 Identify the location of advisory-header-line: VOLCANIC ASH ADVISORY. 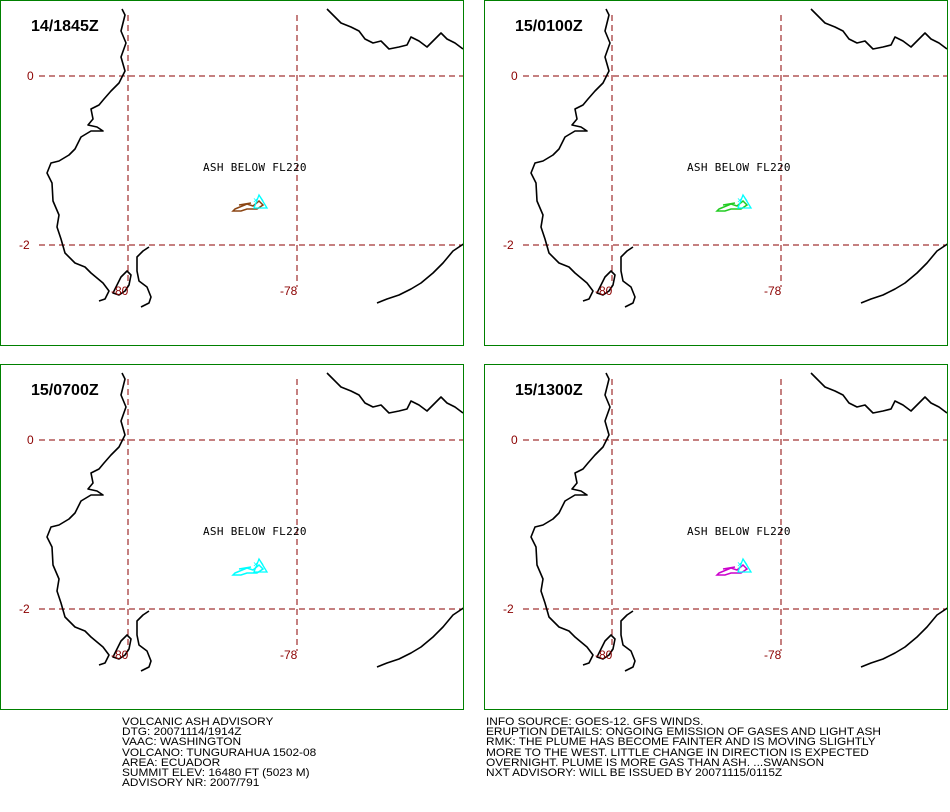
(198, 722).